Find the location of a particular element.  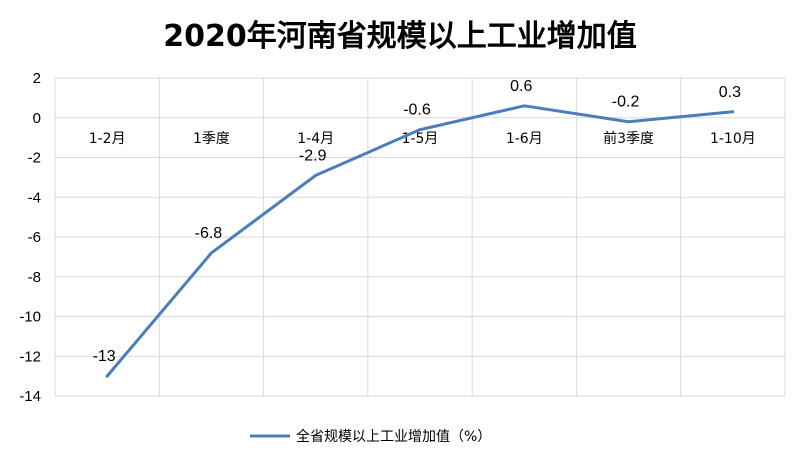

category-label: 1-2月 is located at coordinates (107, 139).